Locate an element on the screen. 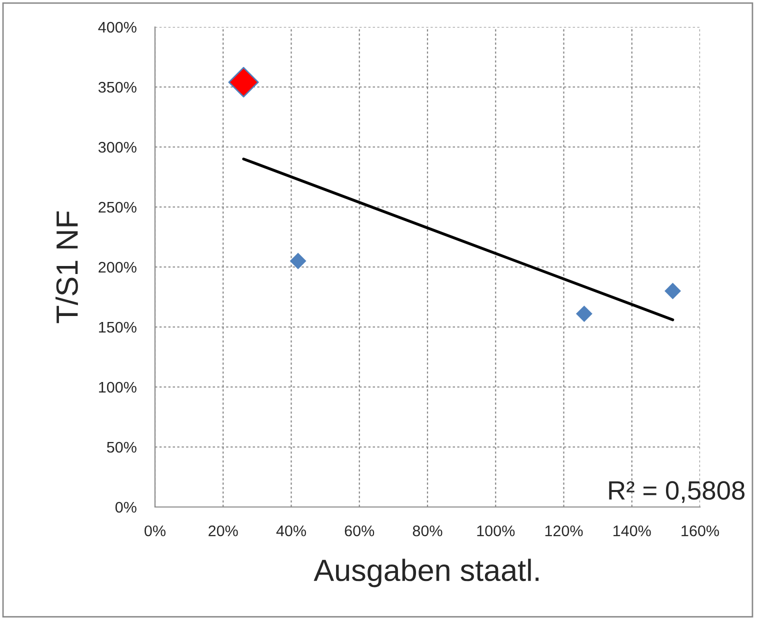 This screenshot has height=623, width=757. y-tick-label: 150% is located at coordinates (117, 327).